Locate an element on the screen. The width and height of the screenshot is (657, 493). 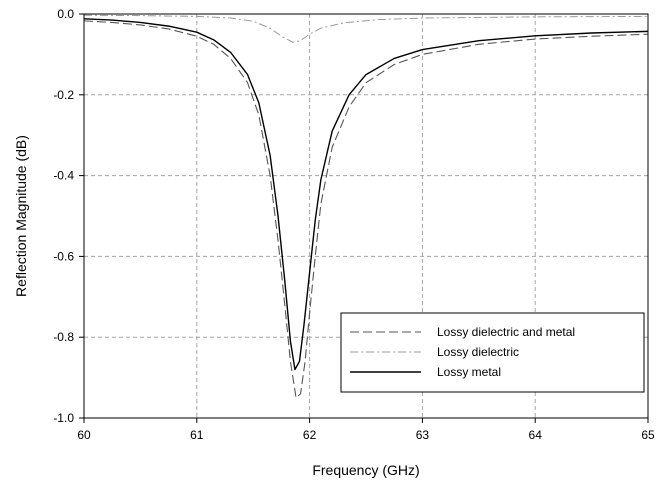
x-tick-label: 62 is located at coordinates (310, 435).